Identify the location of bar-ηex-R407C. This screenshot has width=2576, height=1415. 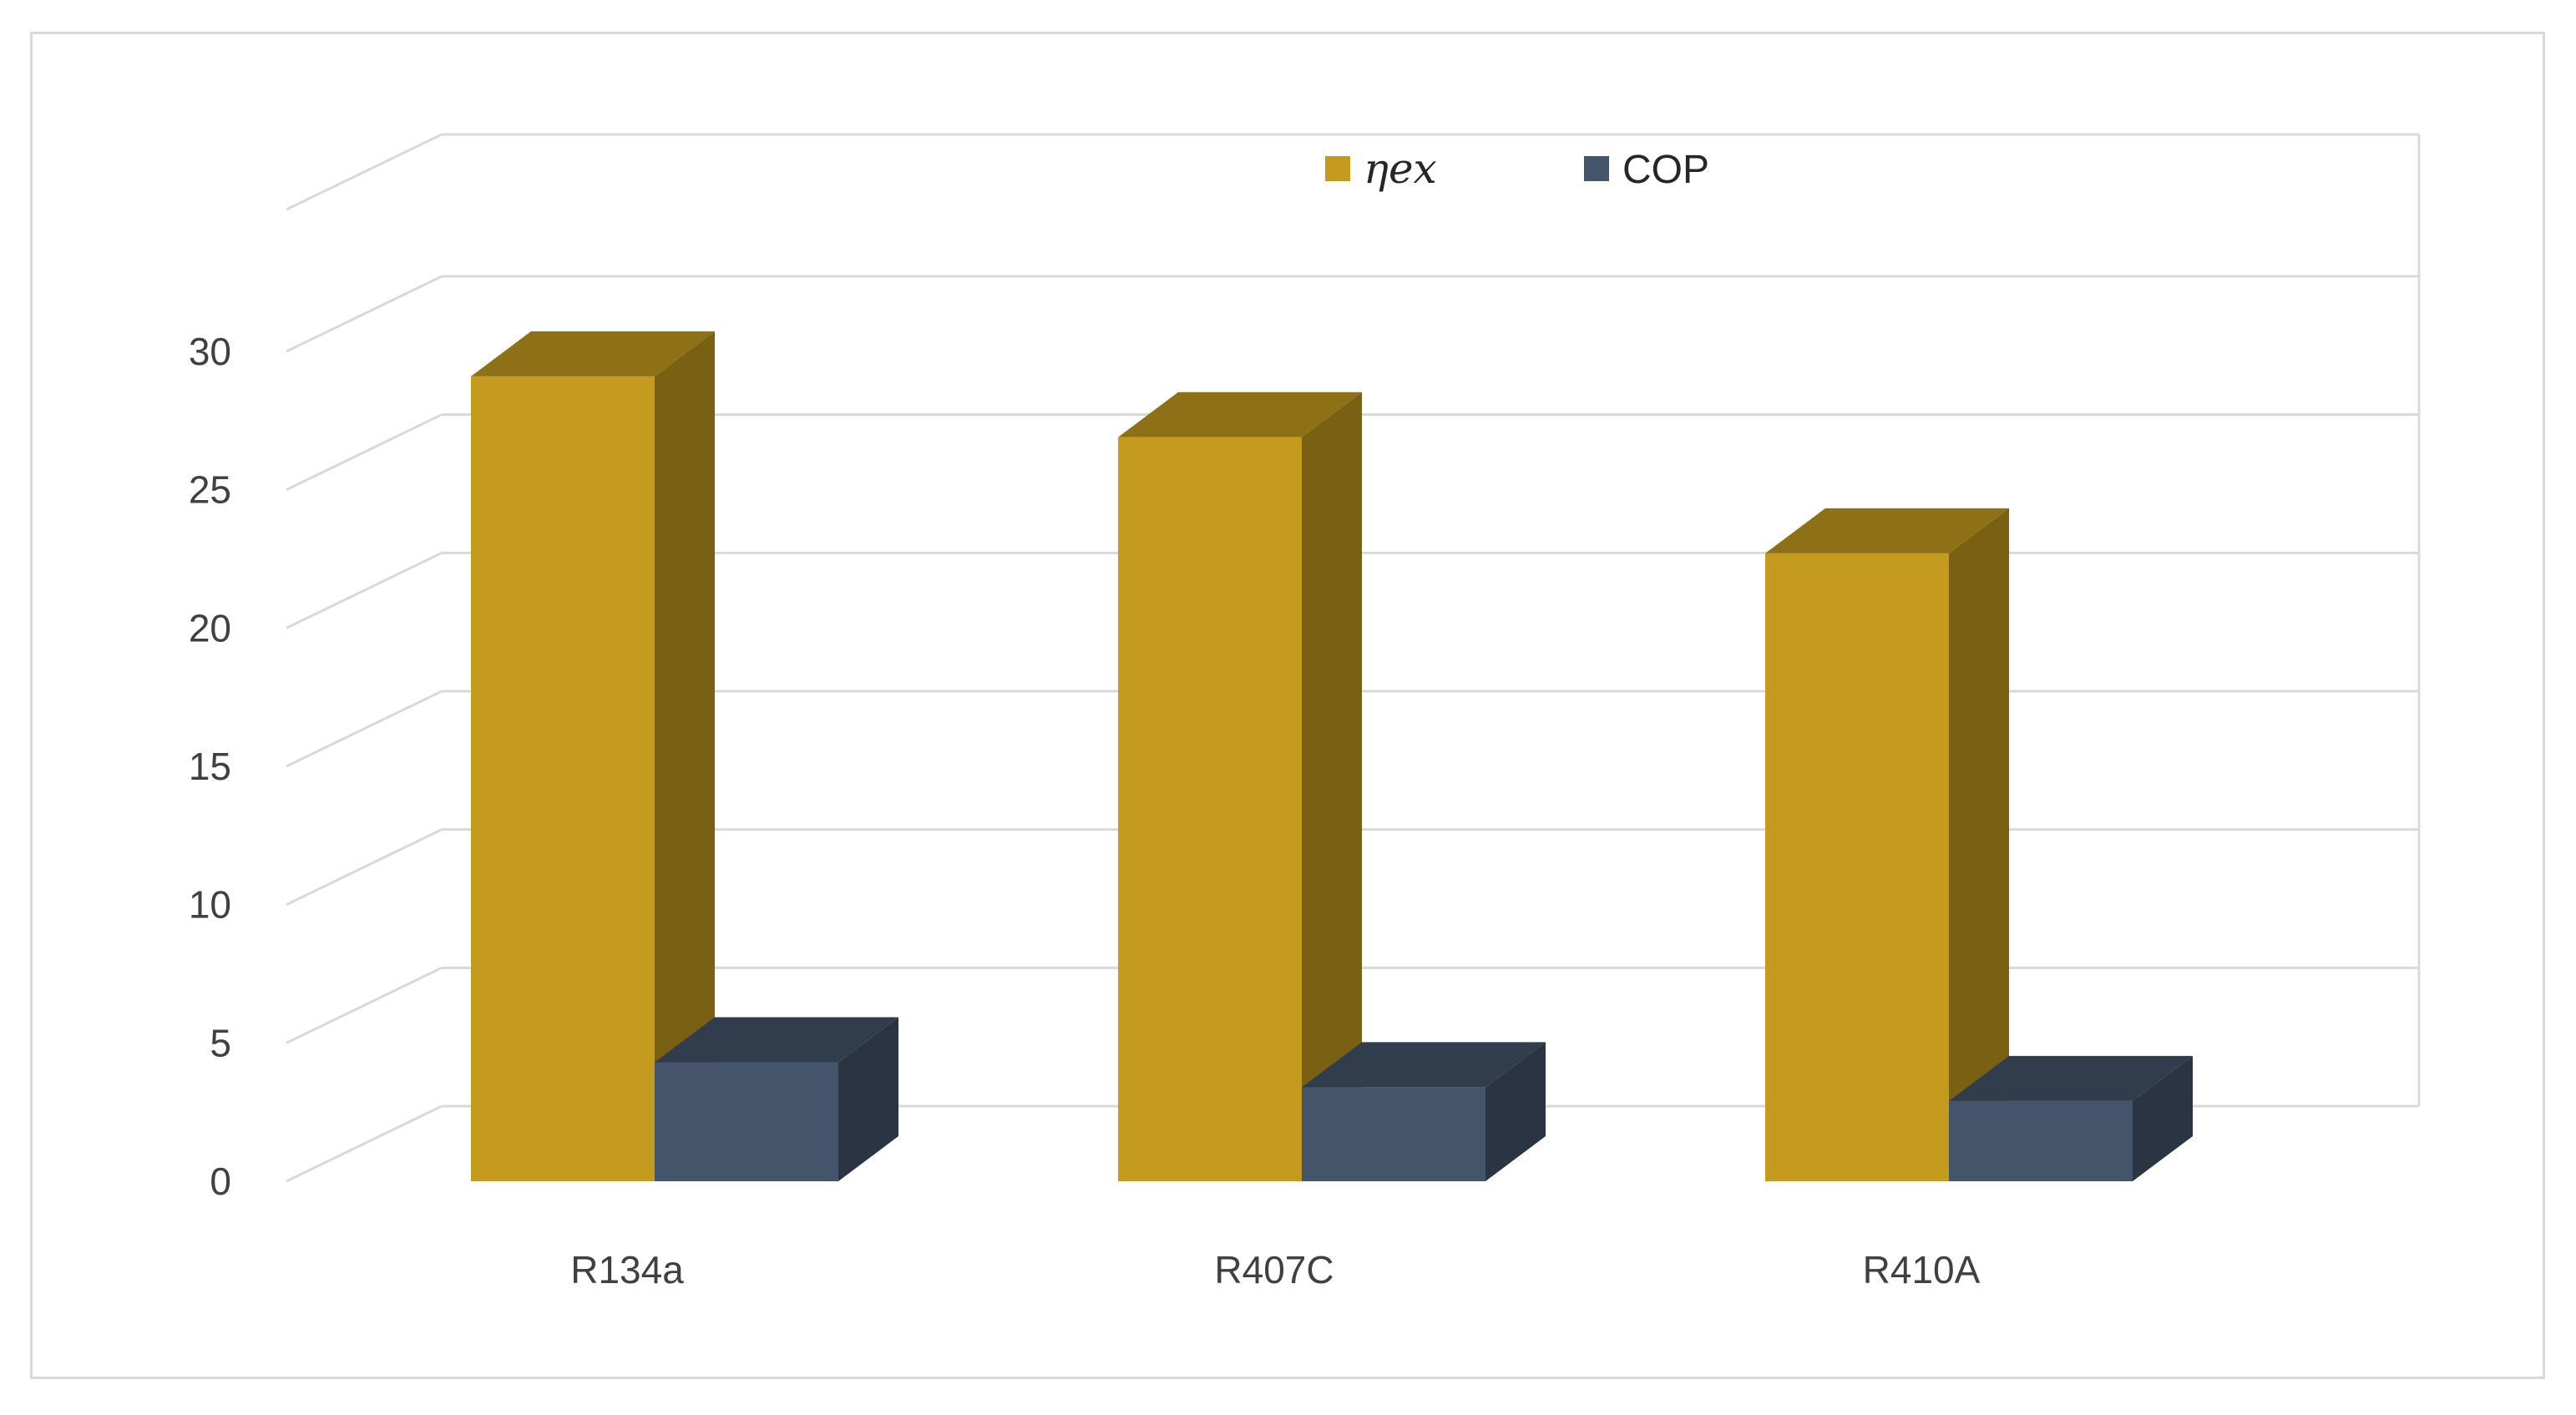
(1240, 786).